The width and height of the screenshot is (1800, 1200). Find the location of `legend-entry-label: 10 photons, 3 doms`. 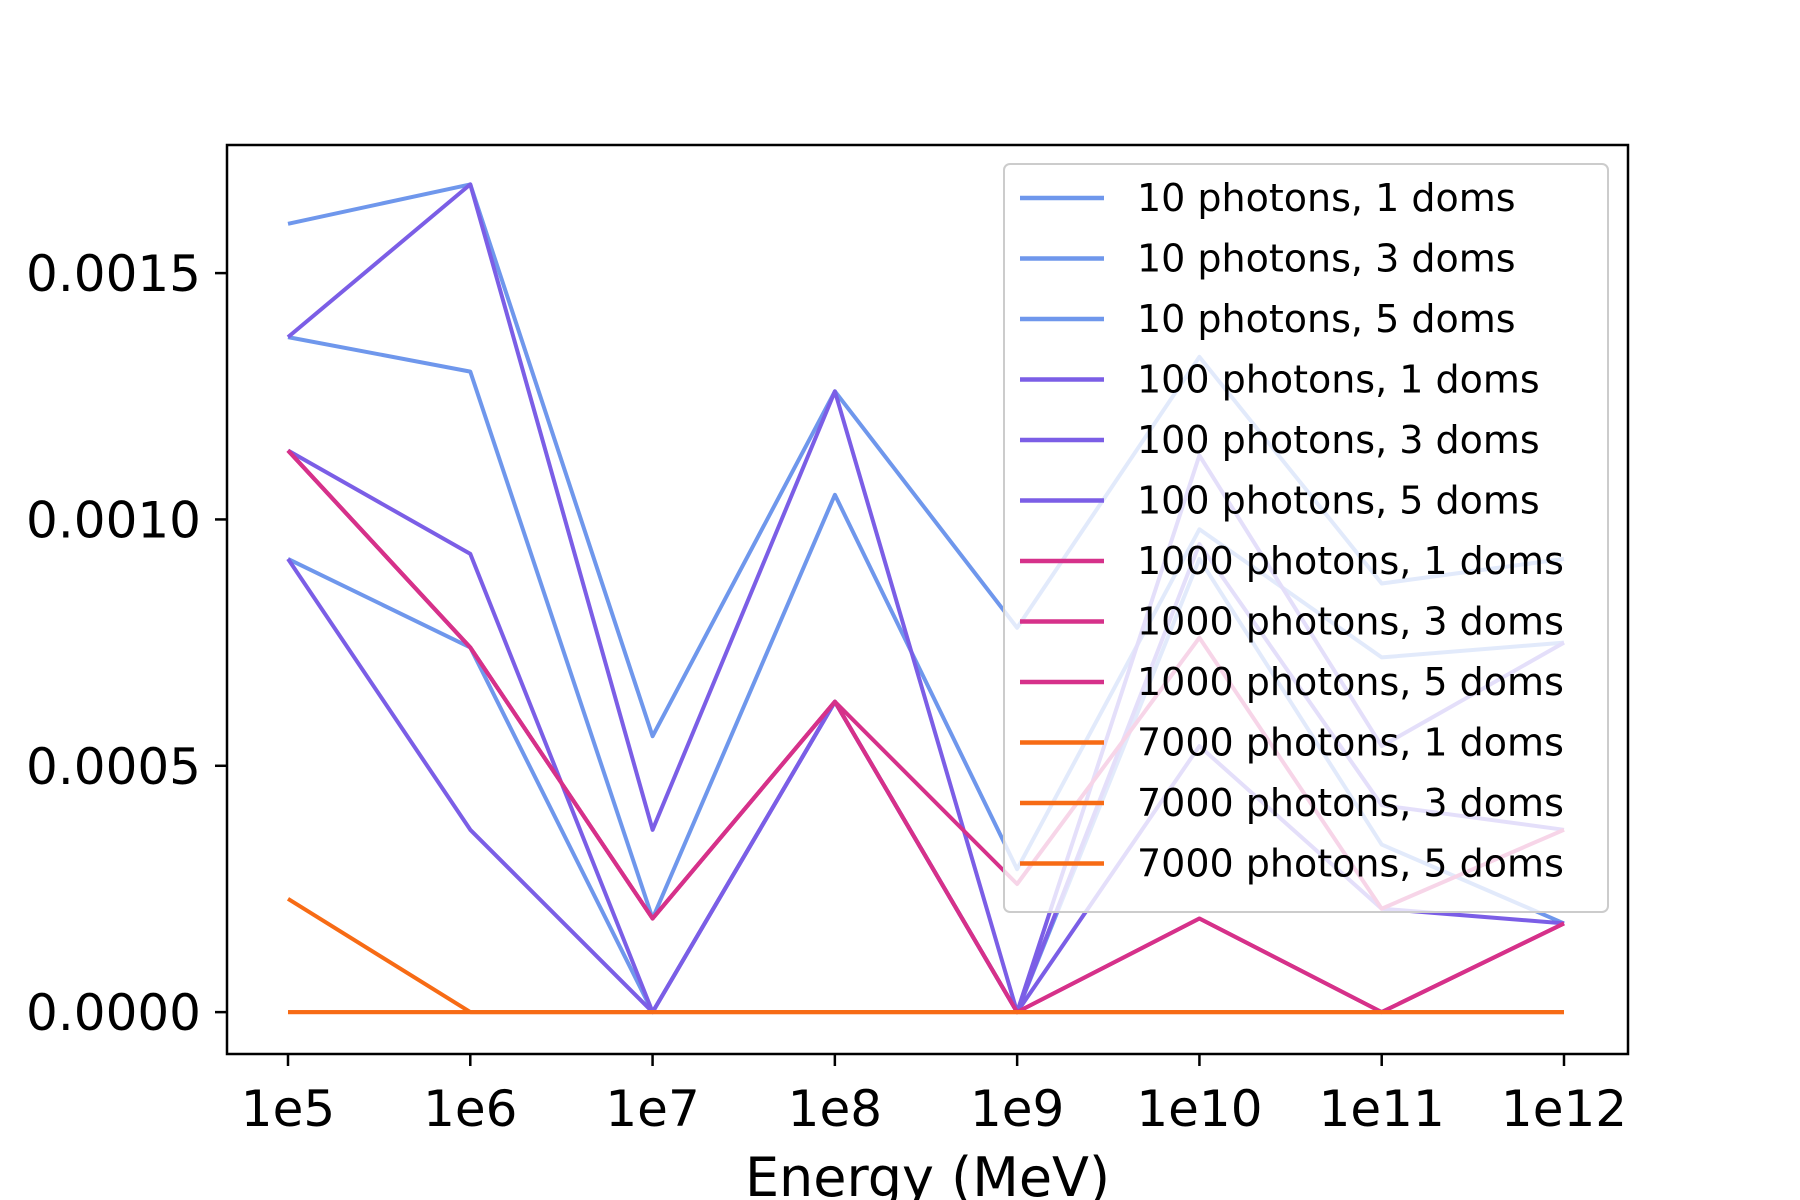

legend-entry-label: 10 photons, 3 doms is located at coordinates (1326, 259).